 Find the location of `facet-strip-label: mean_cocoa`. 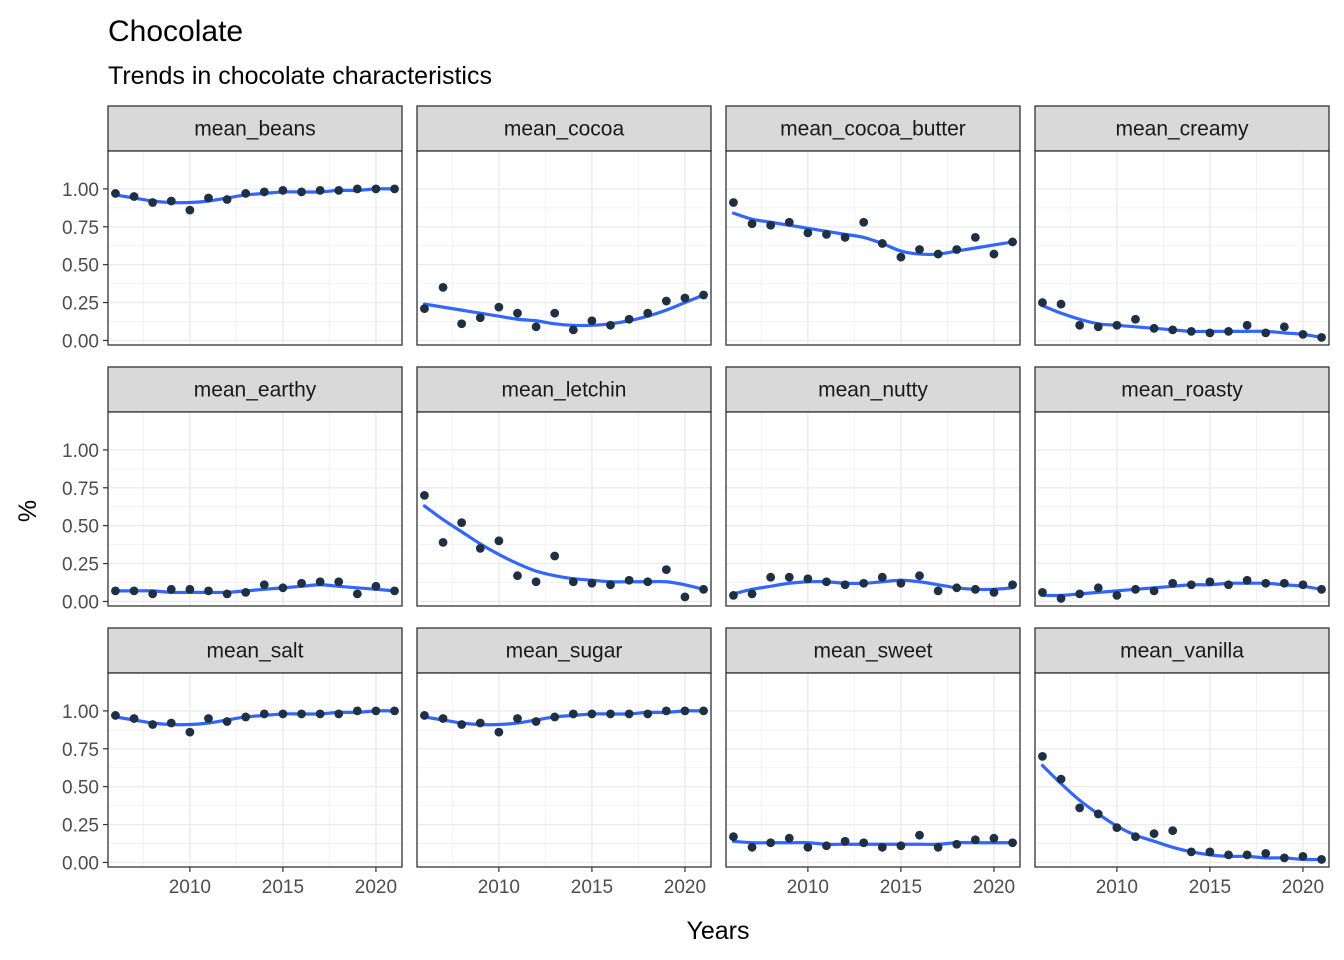

facet-strip-label: mean_cocoa is located at coordinates (564, 129).